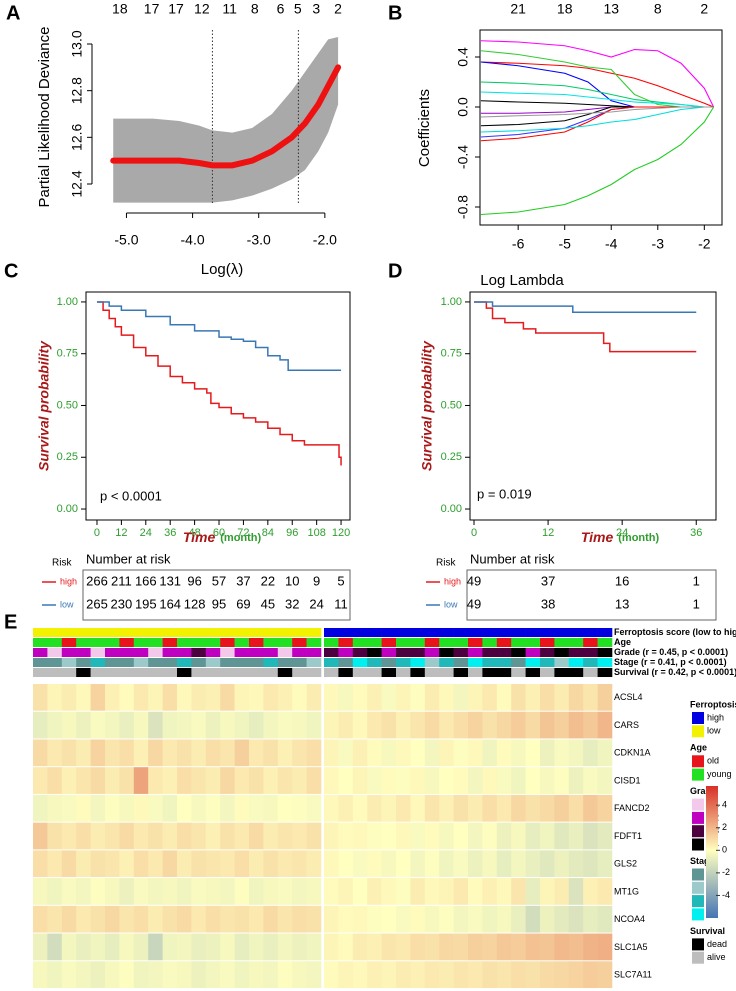 Image resolution: width=736 pixels, height=991 pixels. Describe the element at coordinates (670, 662) in the screenshot. I see `track-label: Stage (r = 0.41, p < 0.0001)` at that location.